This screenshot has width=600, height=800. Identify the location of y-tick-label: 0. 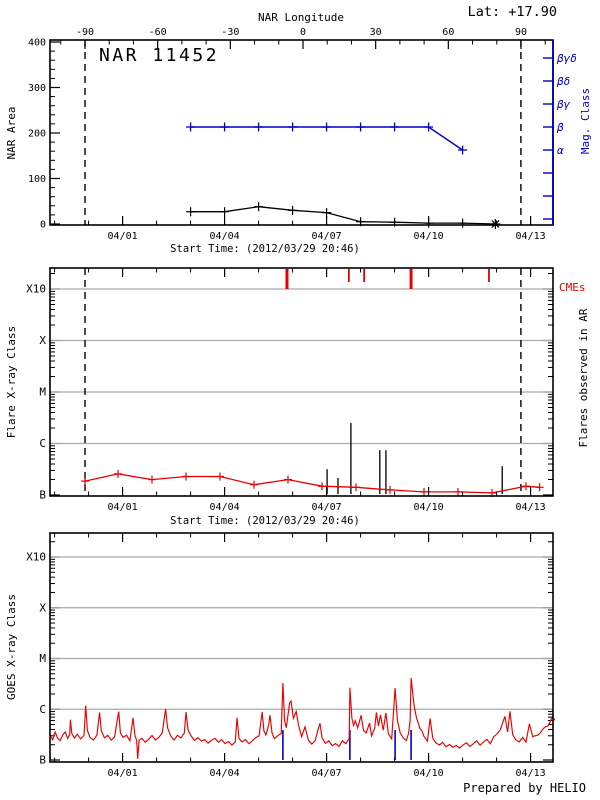
(43, 225).